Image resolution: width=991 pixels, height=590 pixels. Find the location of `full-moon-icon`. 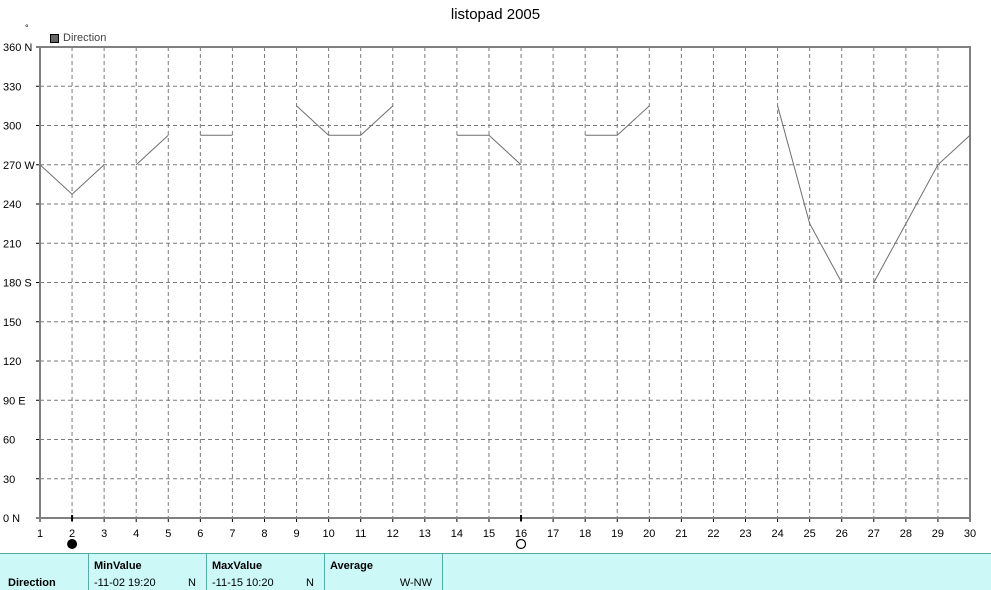

full-moon-icon is located at coordinates (521, 544).